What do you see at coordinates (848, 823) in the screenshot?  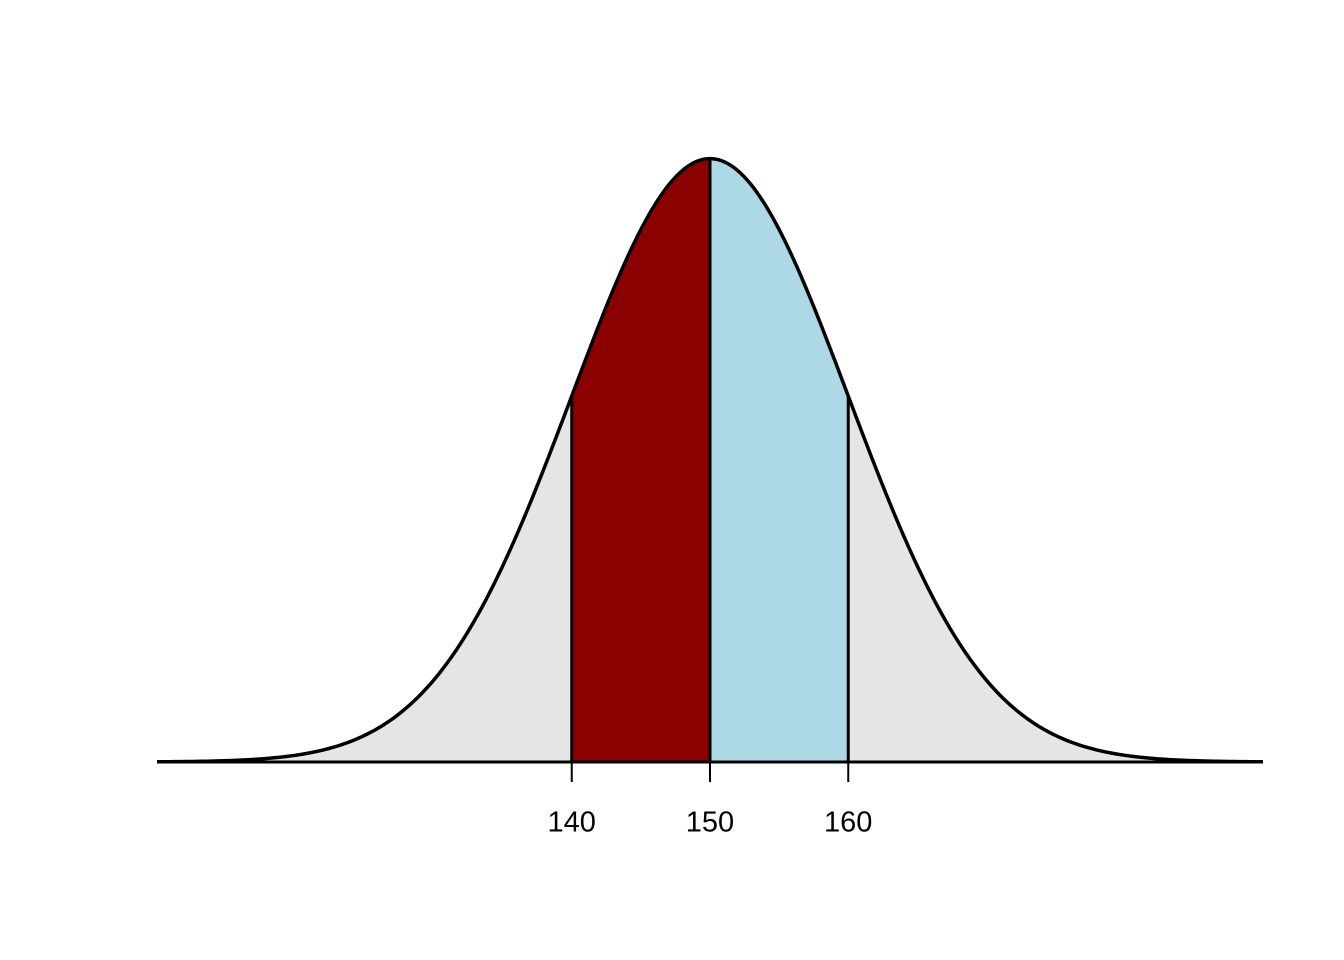 I see `x-tick-label: 160` at bounding box center [848, 823].